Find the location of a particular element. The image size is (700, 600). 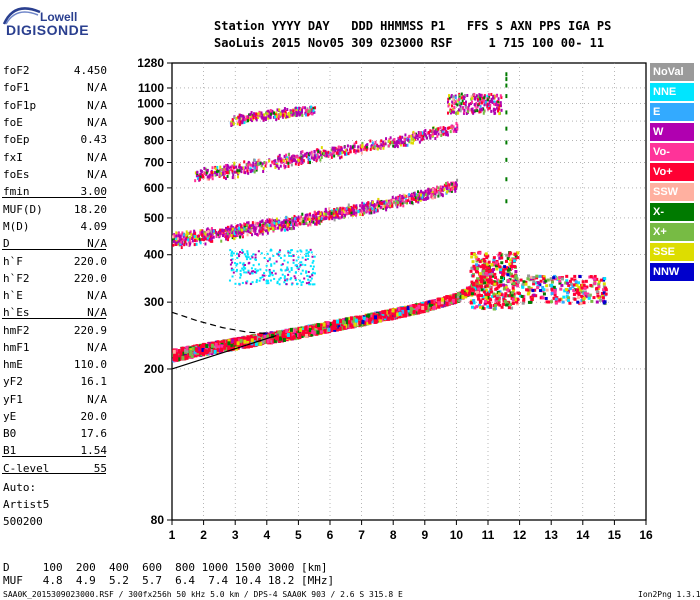

param-name: D is located at coordinates (6, 243).